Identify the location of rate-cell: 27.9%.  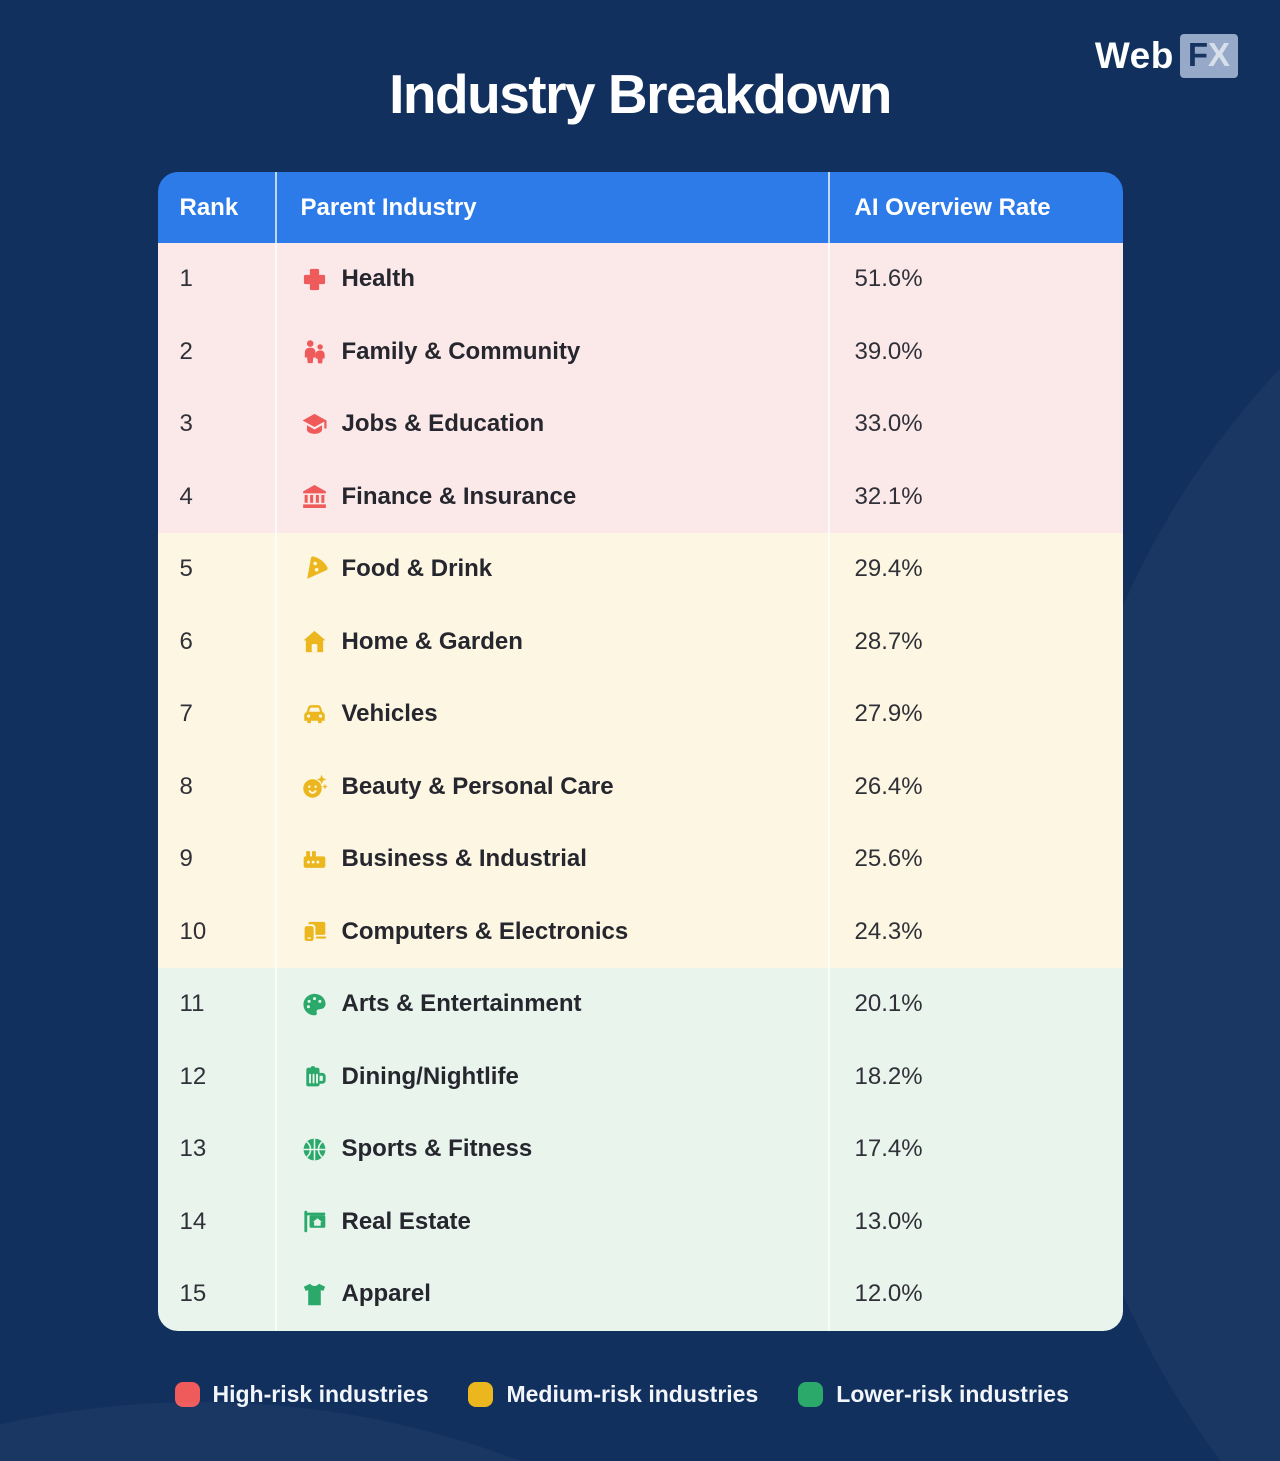
(888, 714).